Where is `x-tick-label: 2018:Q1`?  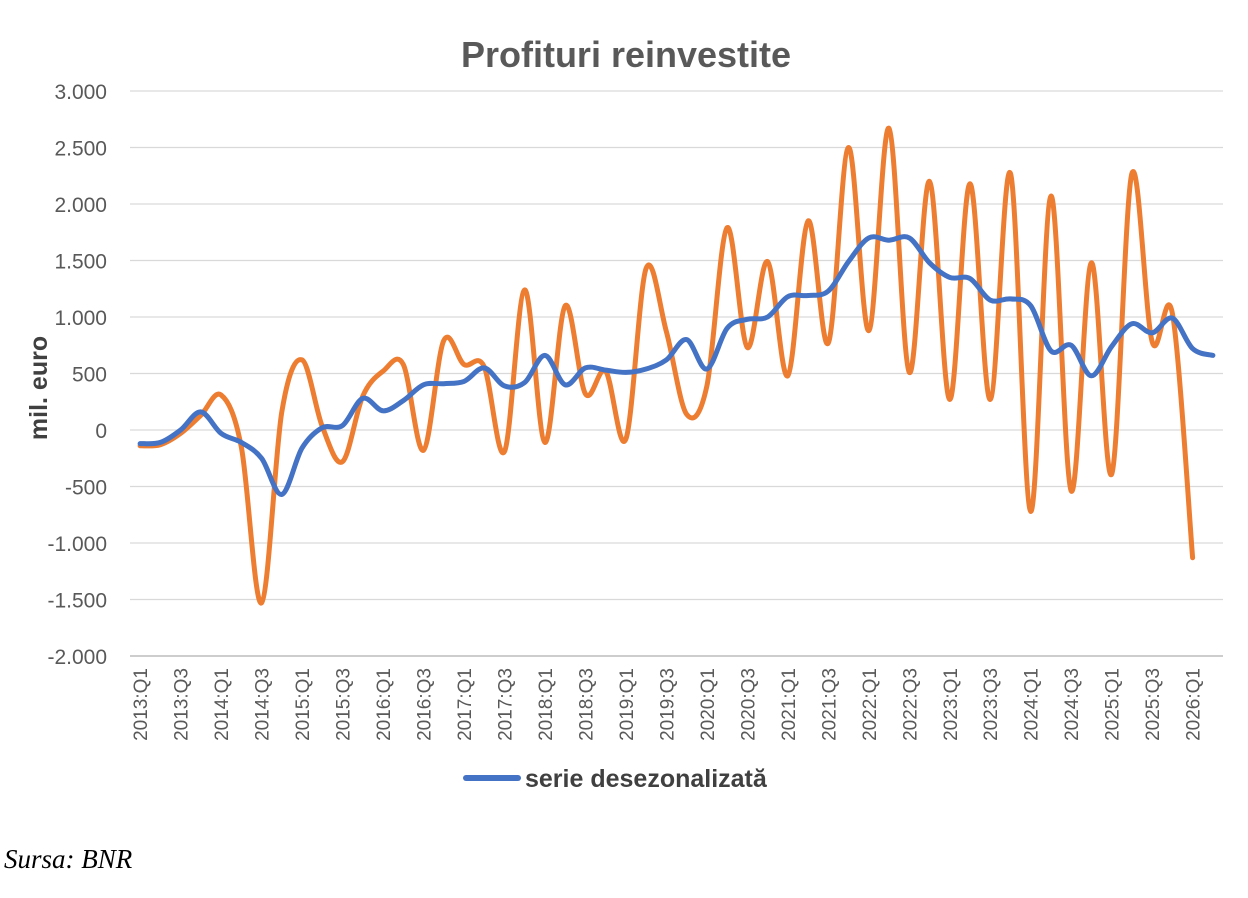 x-tick-label: 2018:Q1 is located at coordinates (546, 704).